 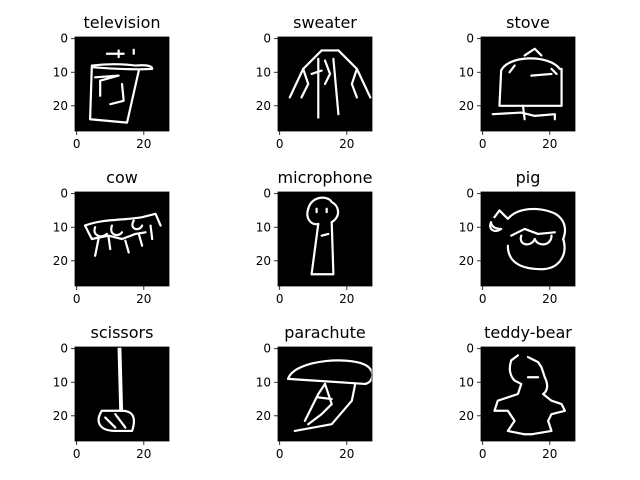 I want to click on teddy-bear-icon, so click(x=529, y=394).